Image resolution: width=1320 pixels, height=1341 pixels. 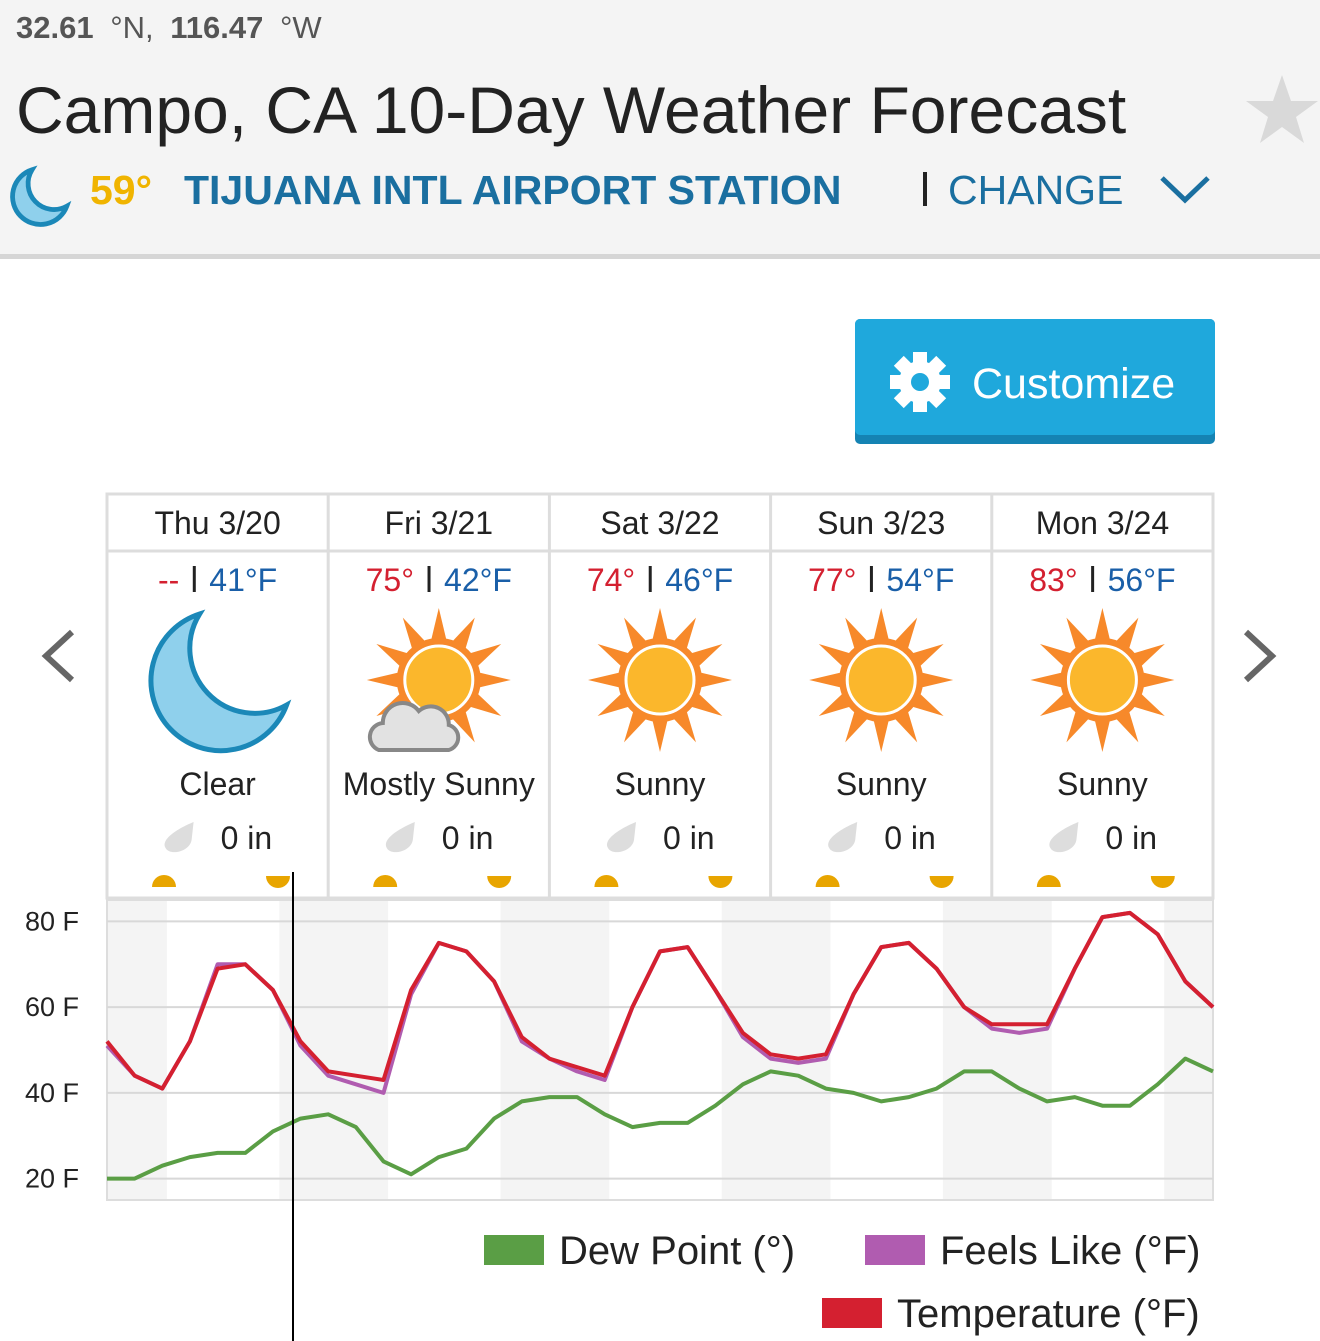 What do you see at coordinates (217, 784) in the screenshot?
I see `condition: Clear` at bounding box center [217, 784].